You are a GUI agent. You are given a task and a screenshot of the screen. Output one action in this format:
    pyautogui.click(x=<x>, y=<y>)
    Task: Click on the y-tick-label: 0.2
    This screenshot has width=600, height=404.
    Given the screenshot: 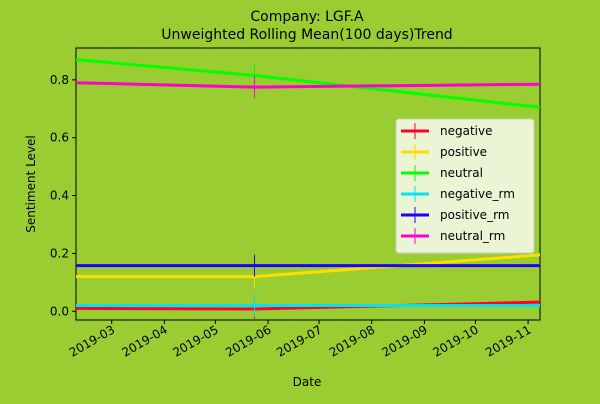 What is the action you would take?
    pyautogui.click(x=59, y=253)
    